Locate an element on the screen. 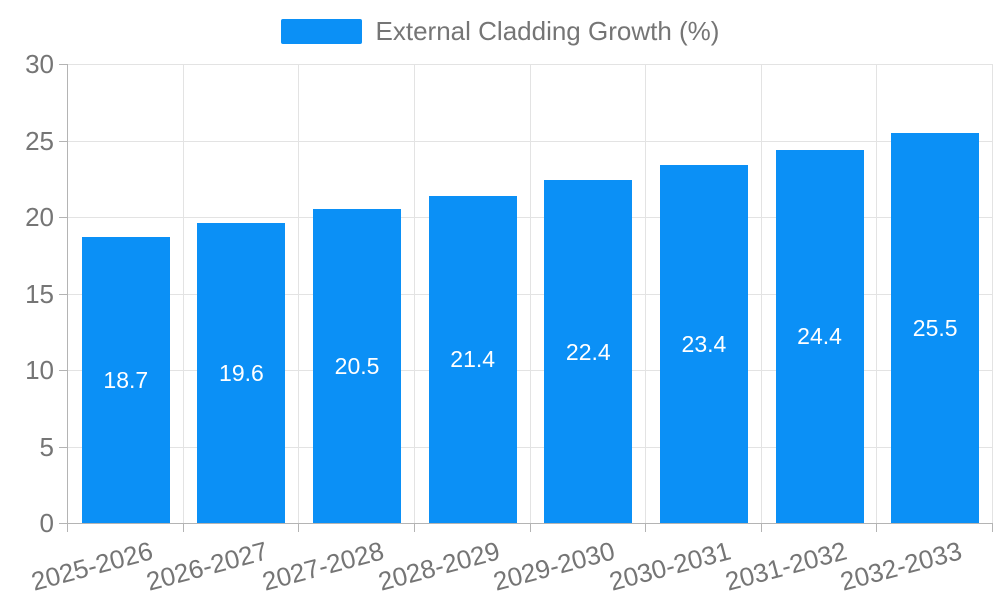  y-axis-tick-label: 5 is located at coordinates (46, 446).